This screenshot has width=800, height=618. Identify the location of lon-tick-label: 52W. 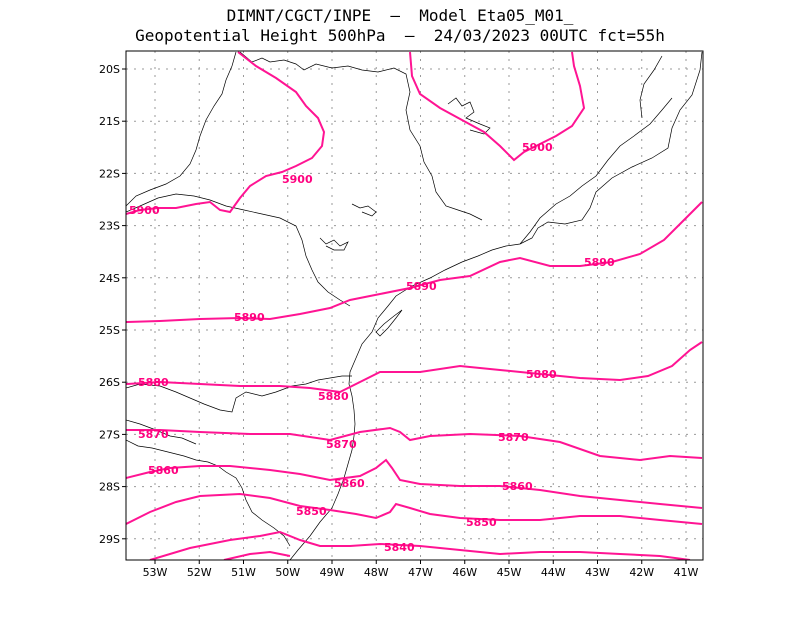
(199, 572).